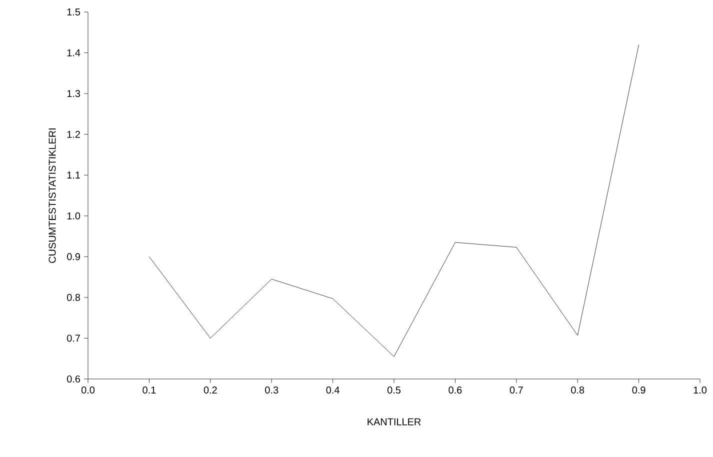  I want to click on y-tick-label: 0.9, so click(73, 256).